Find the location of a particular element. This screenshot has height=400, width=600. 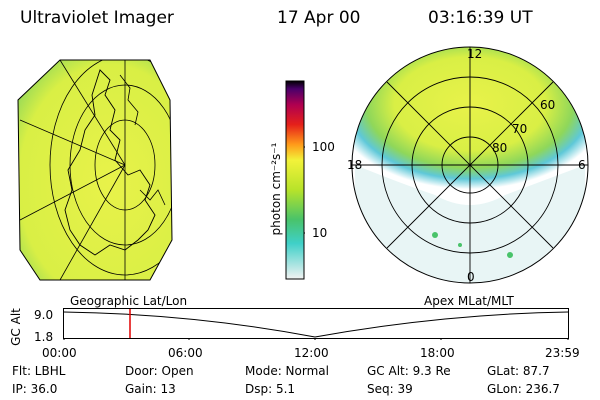

mlt-label-6: 6 is located at coordinates (582, 165).